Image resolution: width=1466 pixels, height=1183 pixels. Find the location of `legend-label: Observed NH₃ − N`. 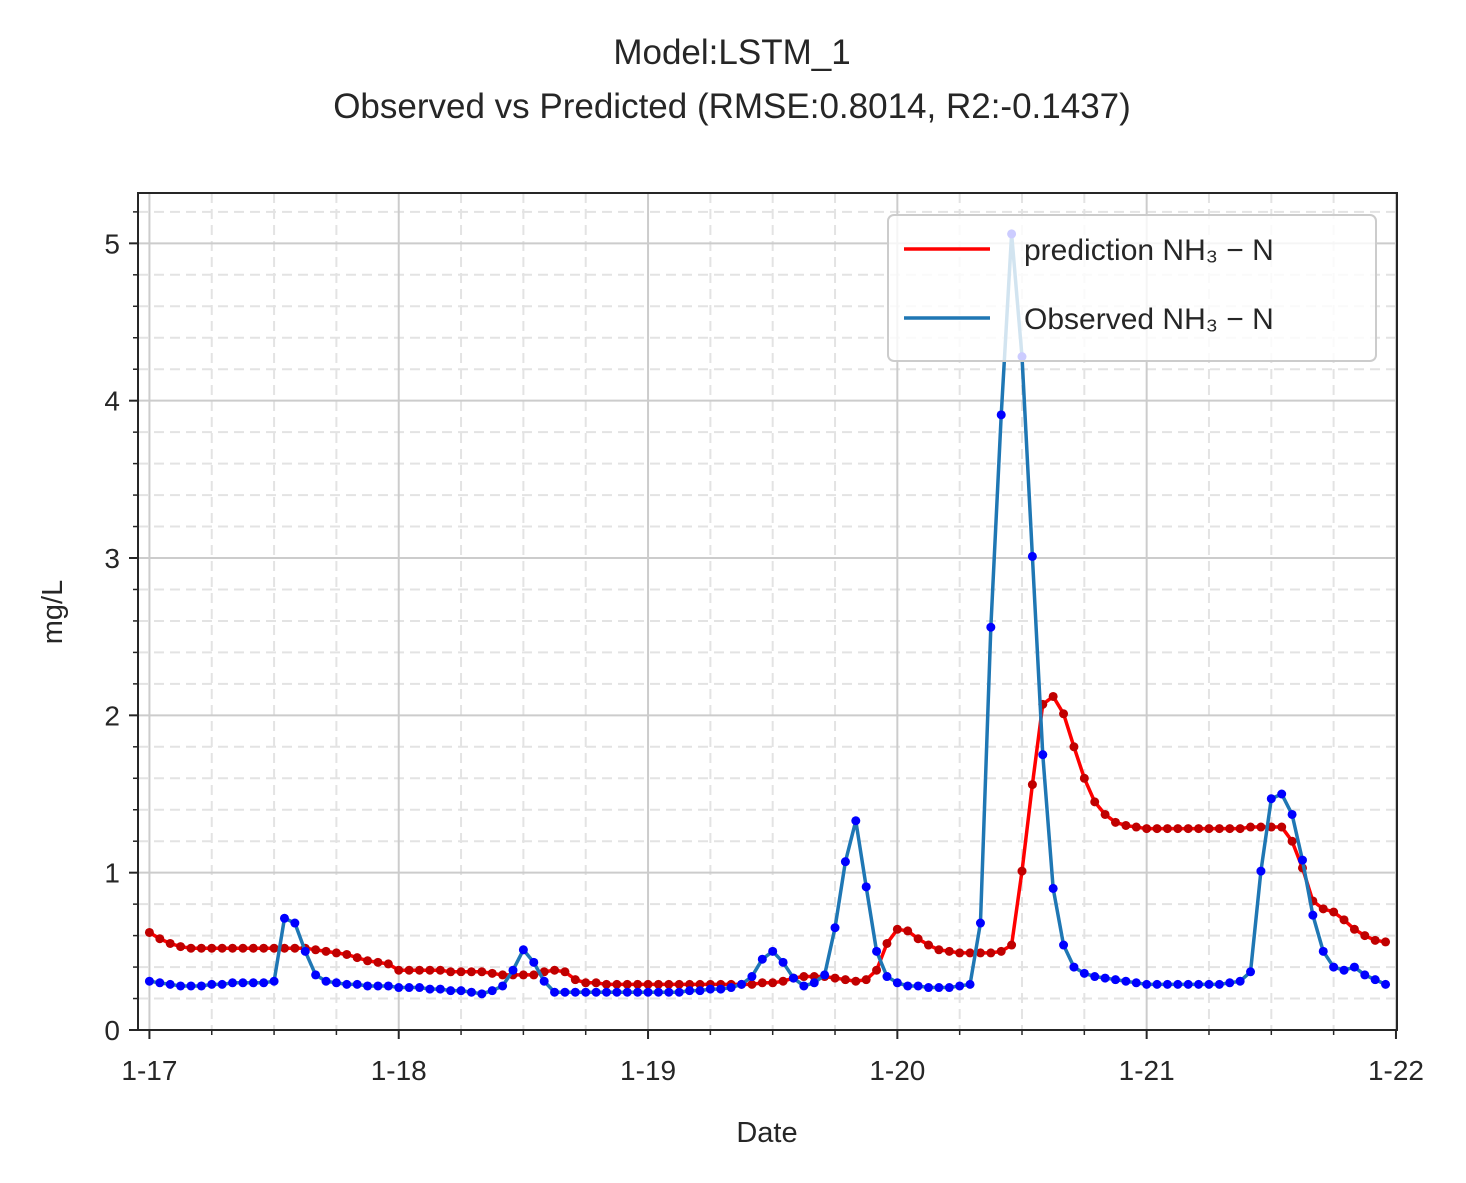

legend-label: Observed NH₃ − N is located at coordinates (1149, 319).